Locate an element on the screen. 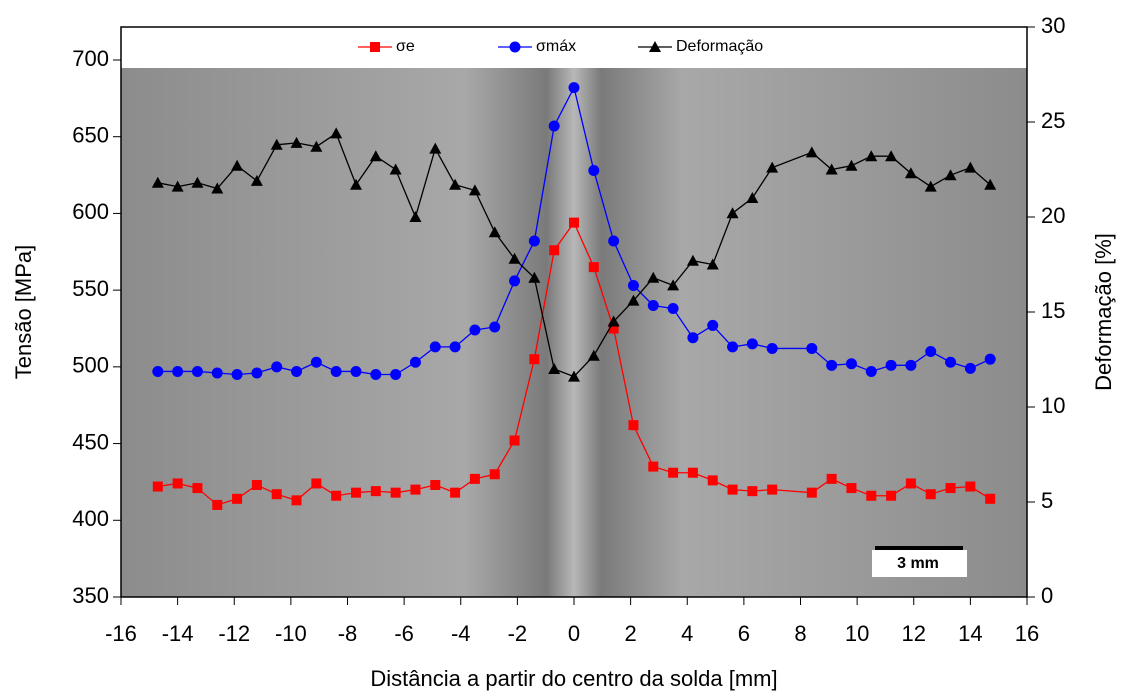 The height and width of the screenshot is (698, 1123). x-tick-label: 6 is located at coordinates (744, 633).